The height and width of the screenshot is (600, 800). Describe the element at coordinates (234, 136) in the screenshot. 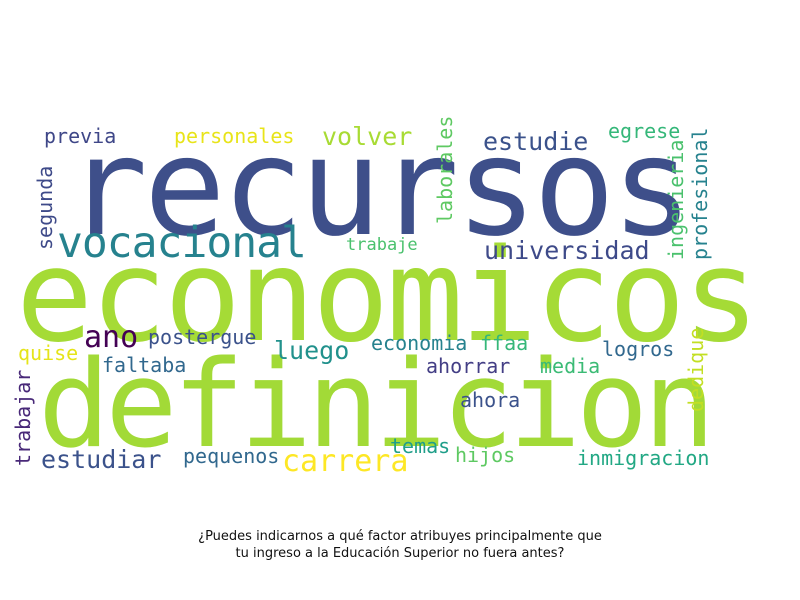

I see `word-personales: personales` at that location.